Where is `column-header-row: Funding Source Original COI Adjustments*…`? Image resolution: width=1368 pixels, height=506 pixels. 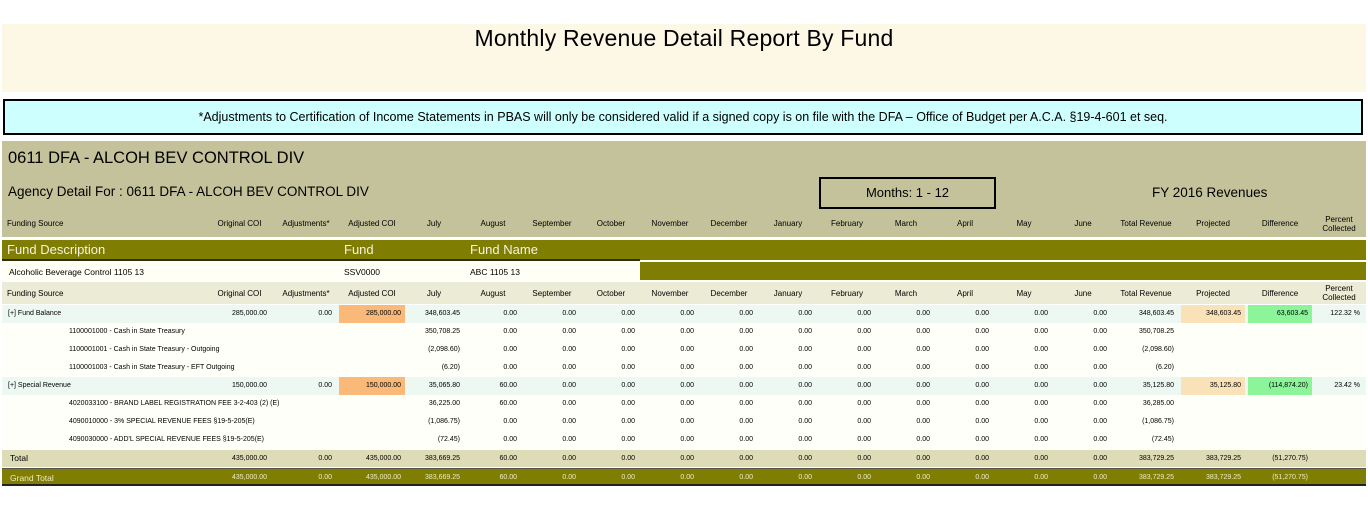
column-header-row: Funding Source Original COI Adjustments*… is located at coordinates (684, 223).